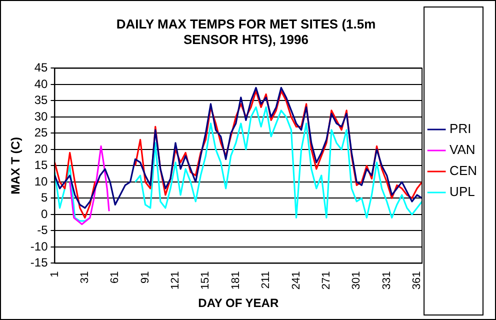  Describe the element at coordinates (41, 133) in the screenshot. I see `y-tick-label: 25` at that location.